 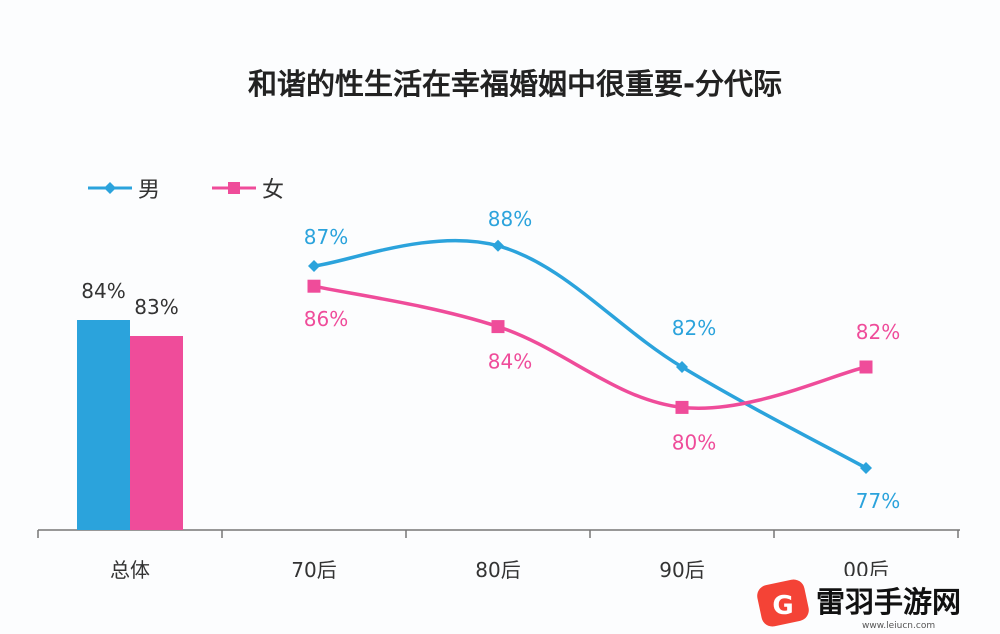 What do you see at coordinates (326, 319) in the screenshot?
I see `data-label: 86%` at bounding box center [326, 319].